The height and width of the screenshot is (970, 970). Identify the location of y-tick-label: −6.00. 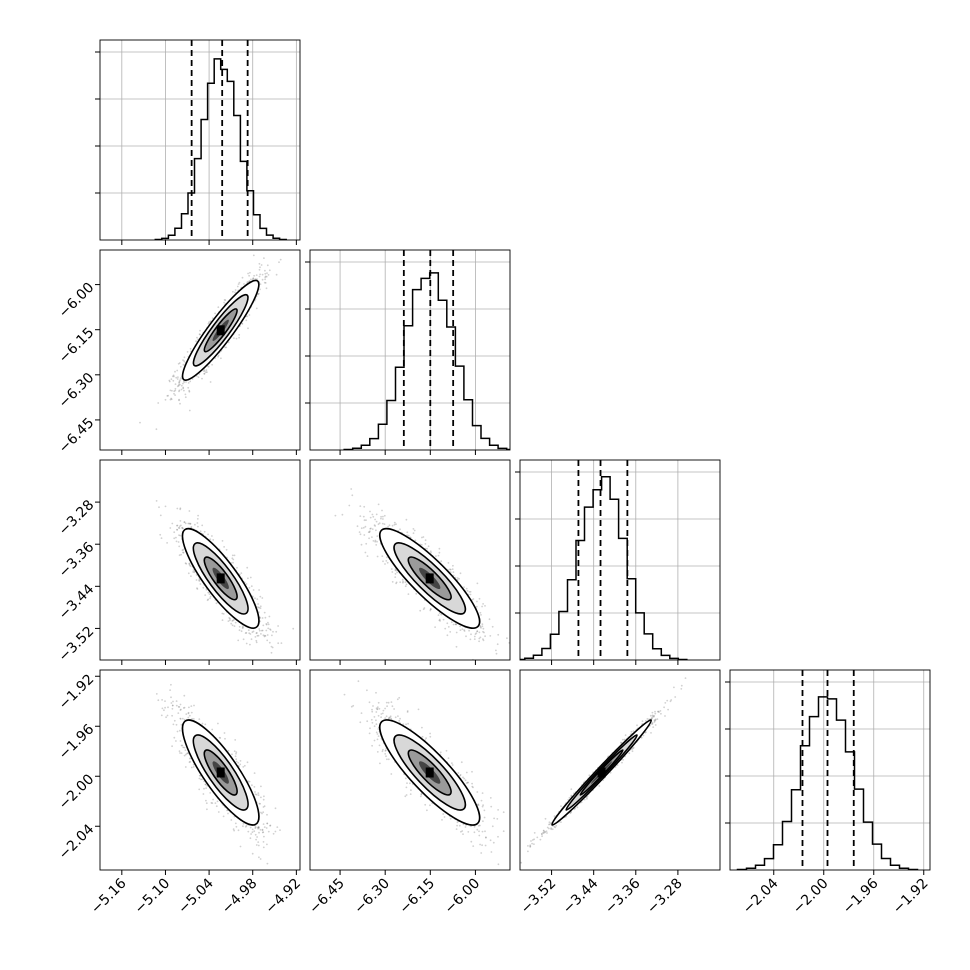
(77, 301).